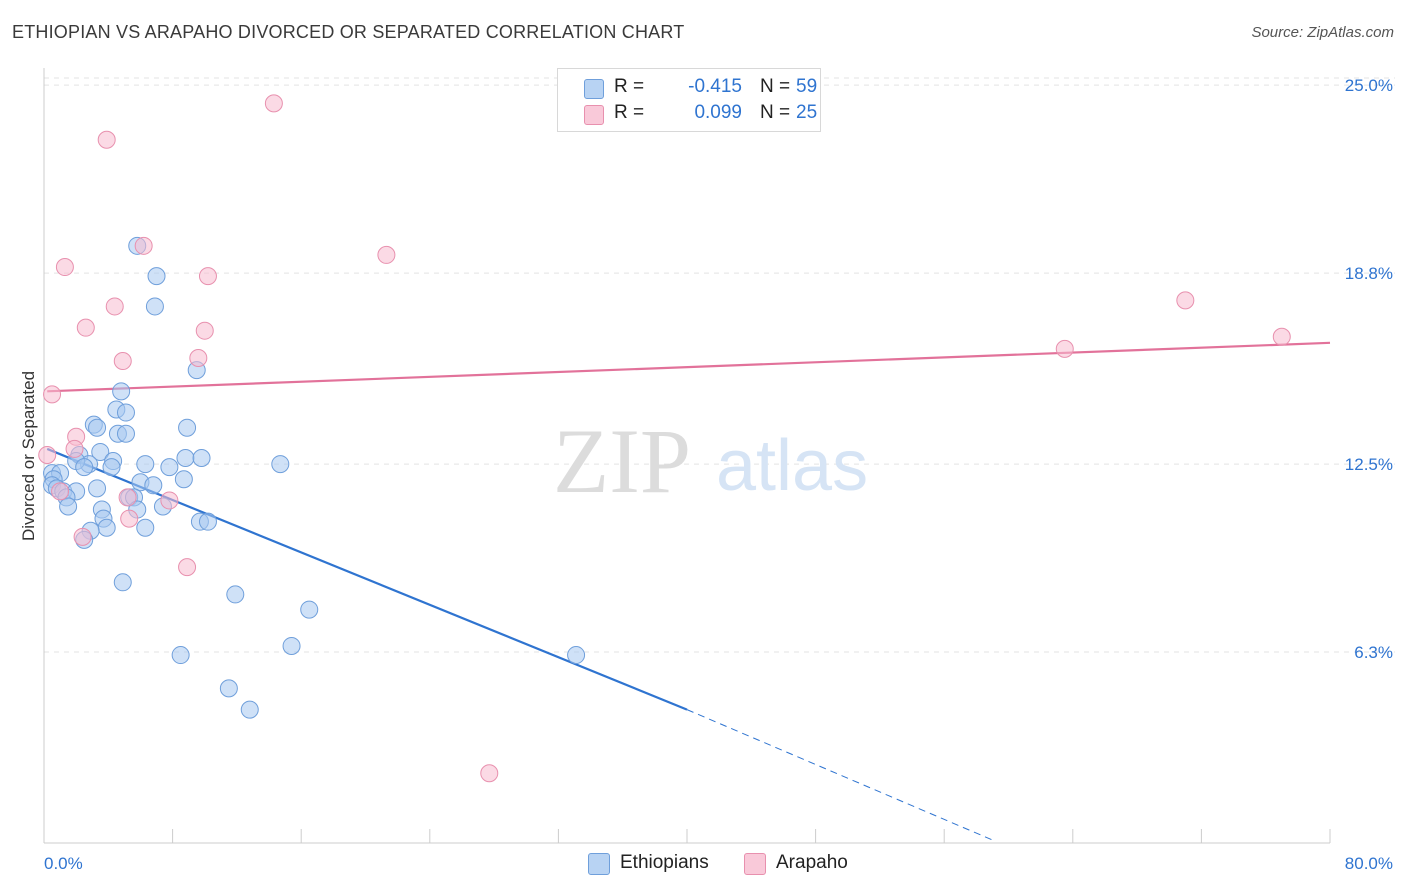  I want to click on arapaho-swatch, so click(594, 115).